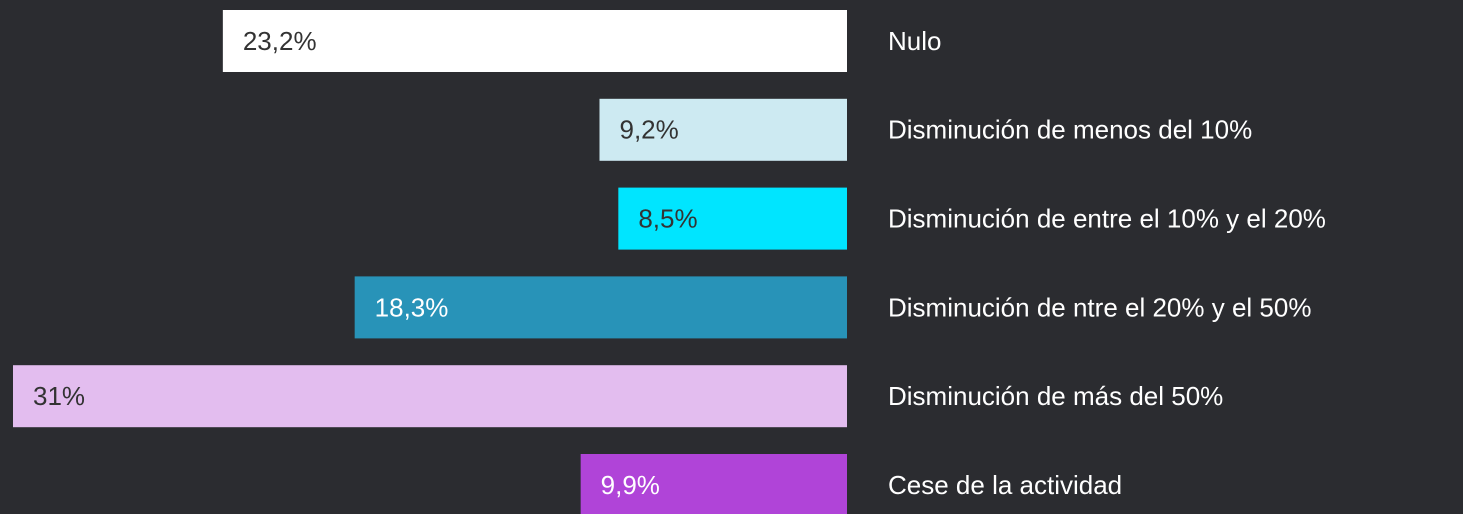 The width and height of the screenshot is (1463, 514). I want to click on category-label: Cese de la actividad, so click(1005, 485).